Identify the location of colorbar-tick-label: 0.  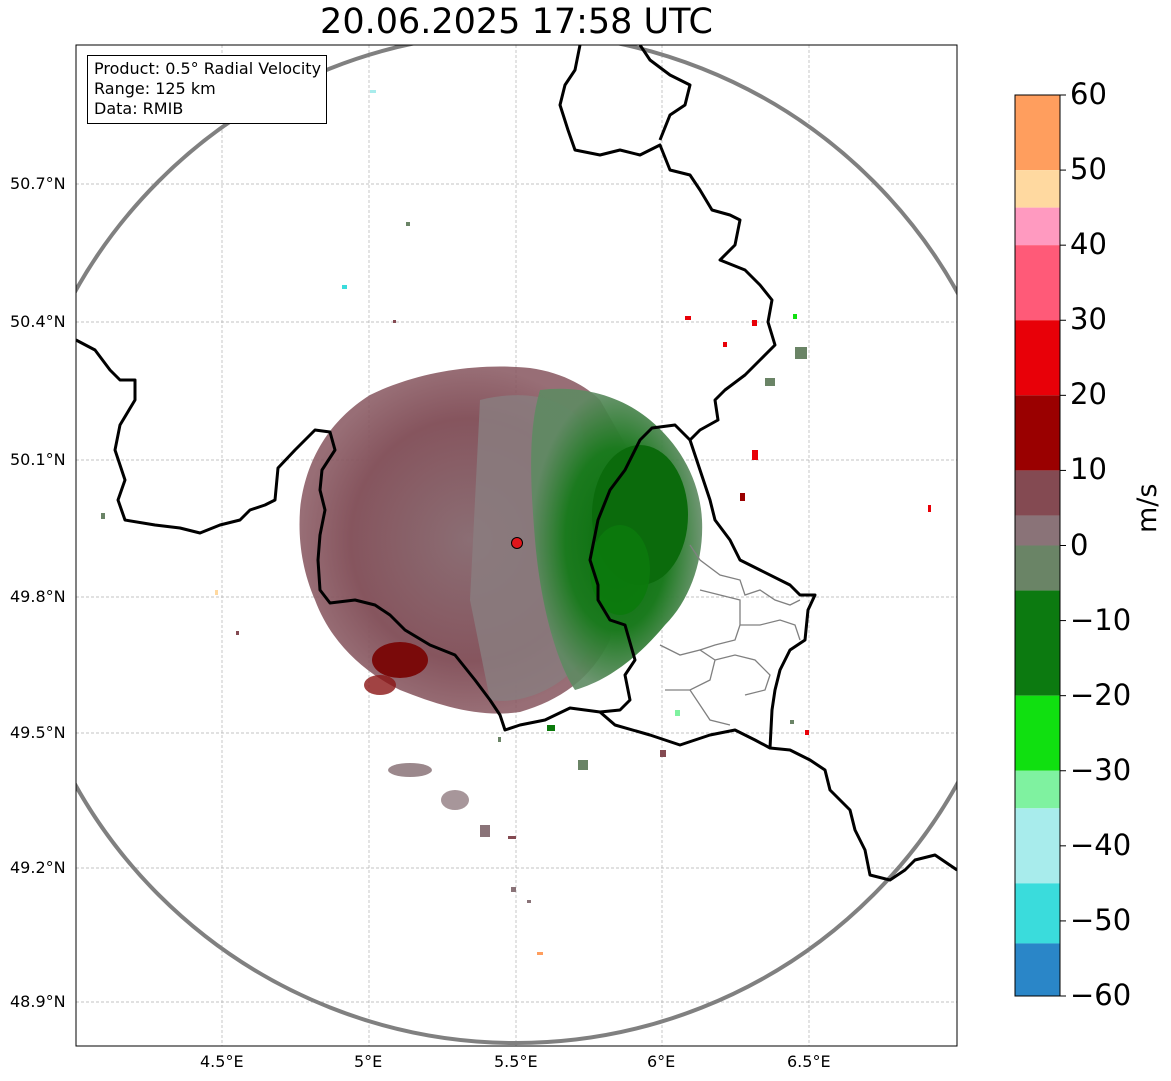
(1079, 544).